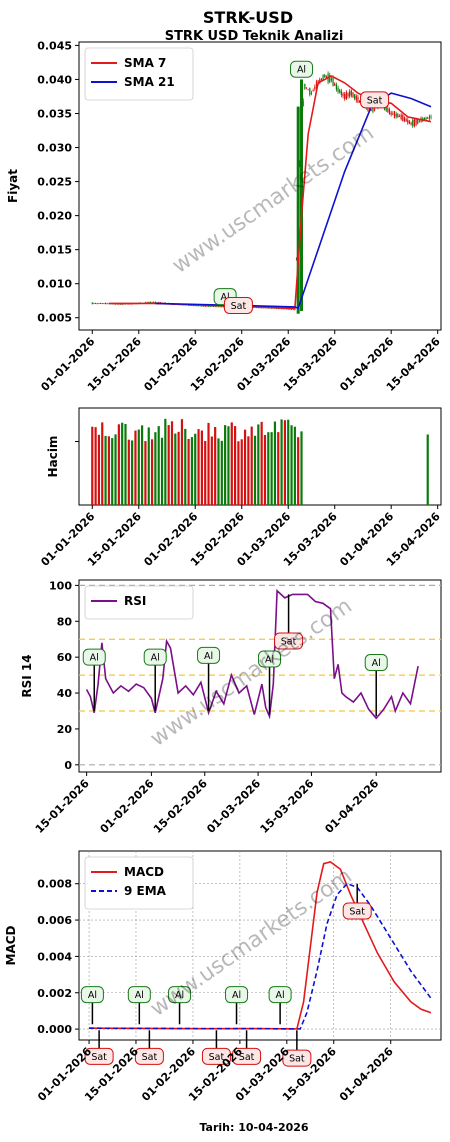 The height and width of the screenshot is (1142, 450). What do you see at coordinates (145, 891) in the screenshot?
I see `legend-label: 9 EMA` at bounding box center [145, 891].